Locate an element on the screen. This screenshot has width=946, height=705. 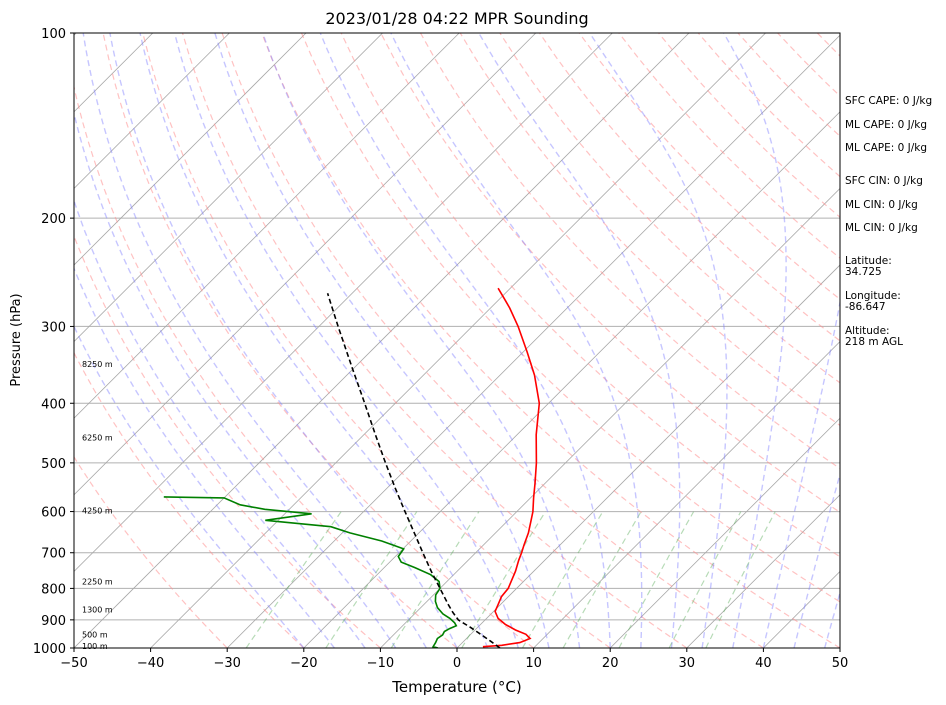
x-tick-label: 0 is located at coordinates (457, 663).